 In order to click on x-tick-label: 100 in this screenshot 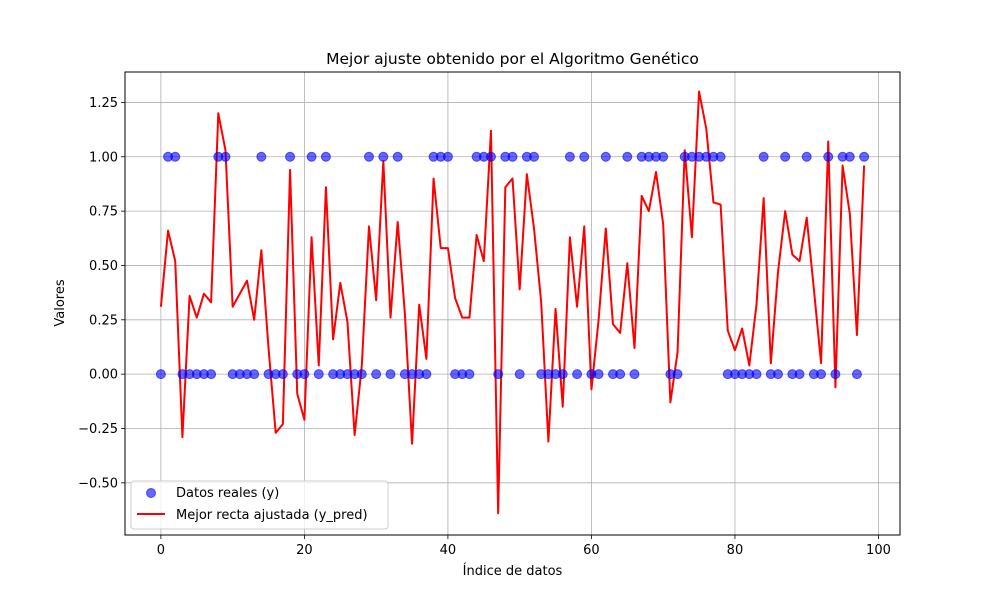, I will do `click(878, 550)`.